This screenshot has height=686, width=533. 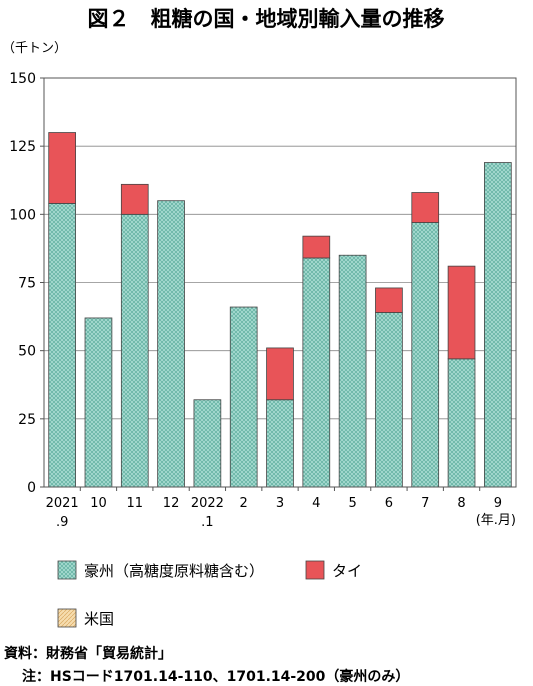 I want to click on x-tick-label: 2, so click(x=244, y=503).